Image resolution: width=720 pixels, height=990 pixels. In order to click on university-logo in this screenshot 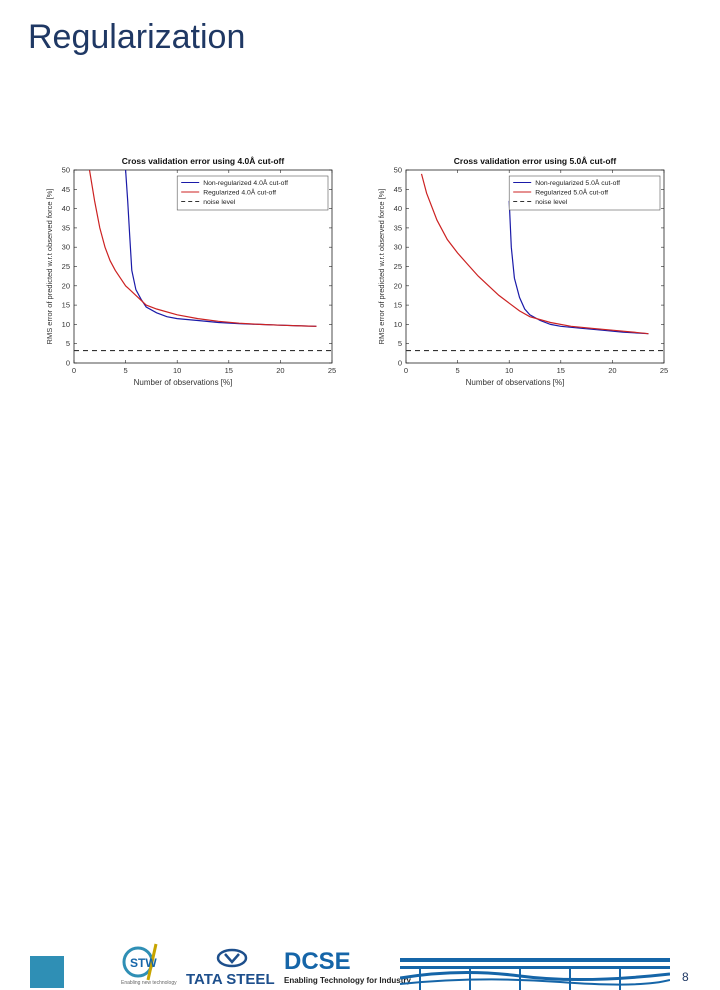, I will do `click(47, 972)`.